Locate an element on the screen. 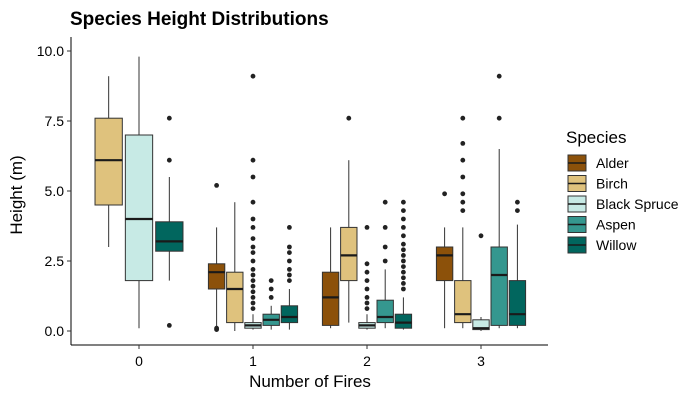 This screenshot has width=700, height=400. legend-label: Aspen is located at coordinates (616, 225).